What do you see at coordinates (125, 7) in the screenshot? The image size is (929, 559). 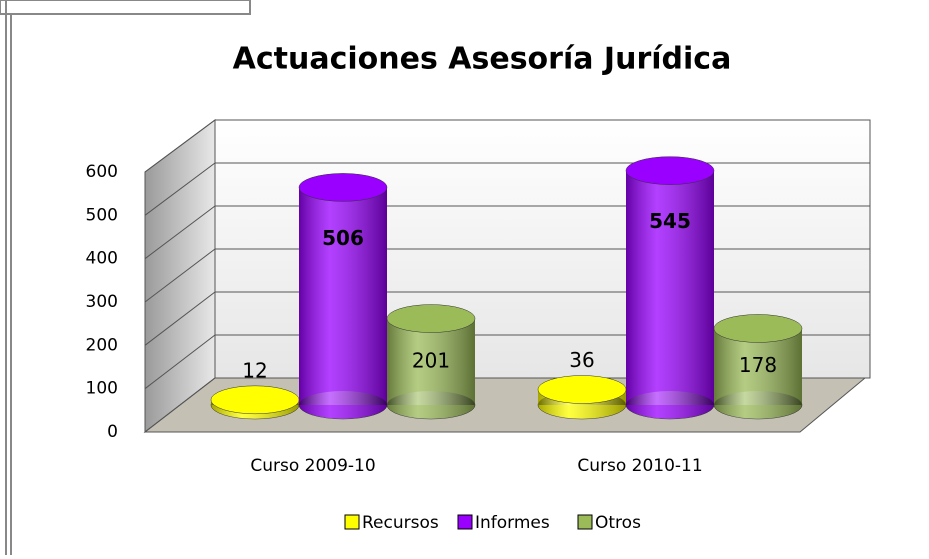 I see `frame` at bounding box center [125, 7].